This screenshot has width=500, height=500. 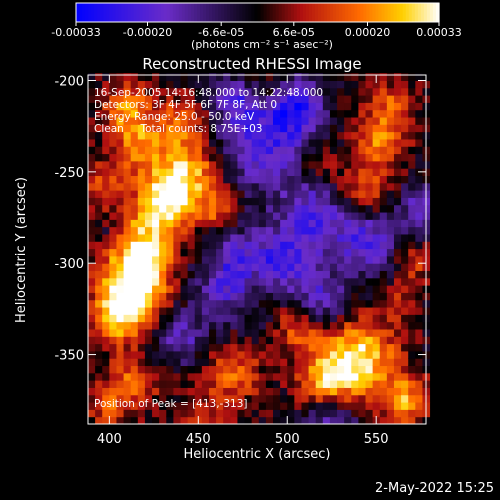 I want to click on colorbar-ticks, so click(x=257, y=24).